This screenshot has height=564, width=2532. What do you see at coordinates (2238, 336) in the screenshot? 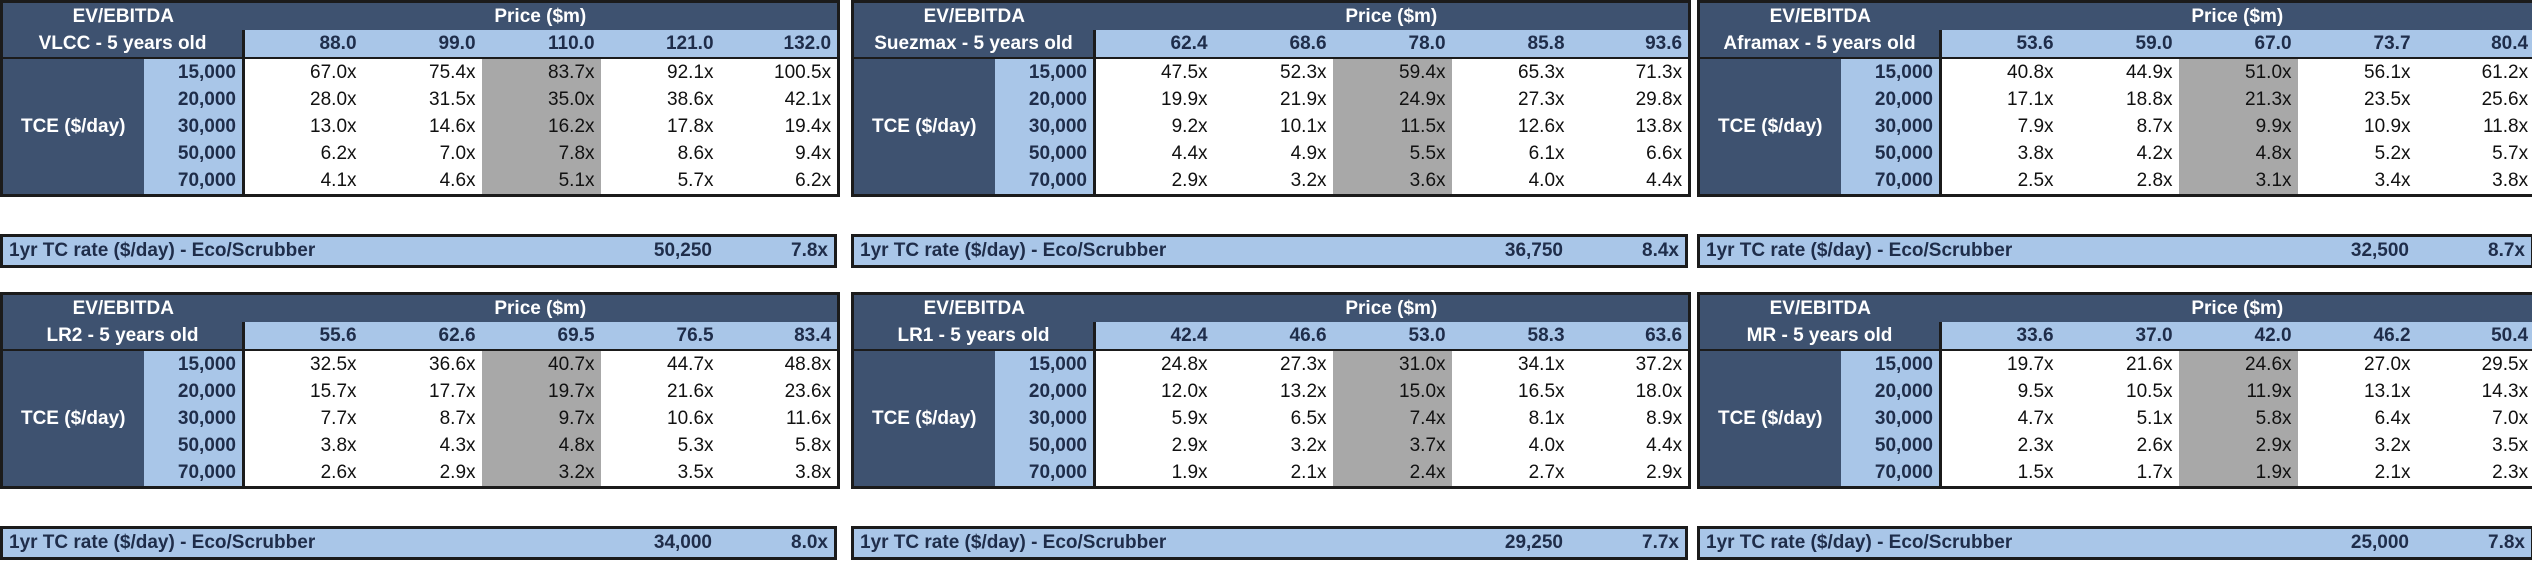
I see `price-col-header: 42.0` at bounding box center [2238, 336].